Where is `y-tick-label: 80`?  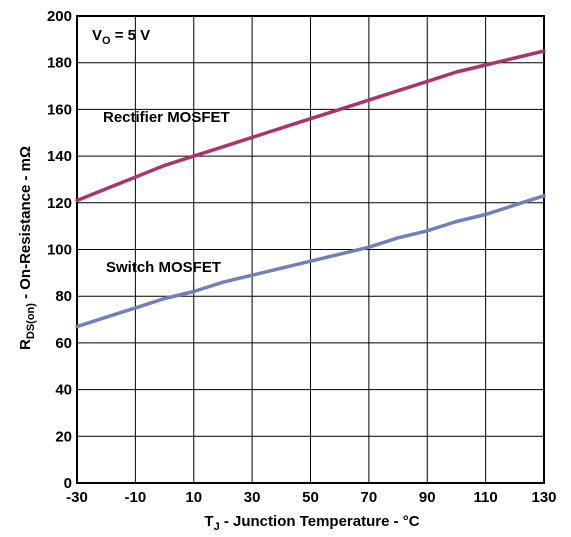 y-tick-label: 80 is located at coordinates (63, 296).